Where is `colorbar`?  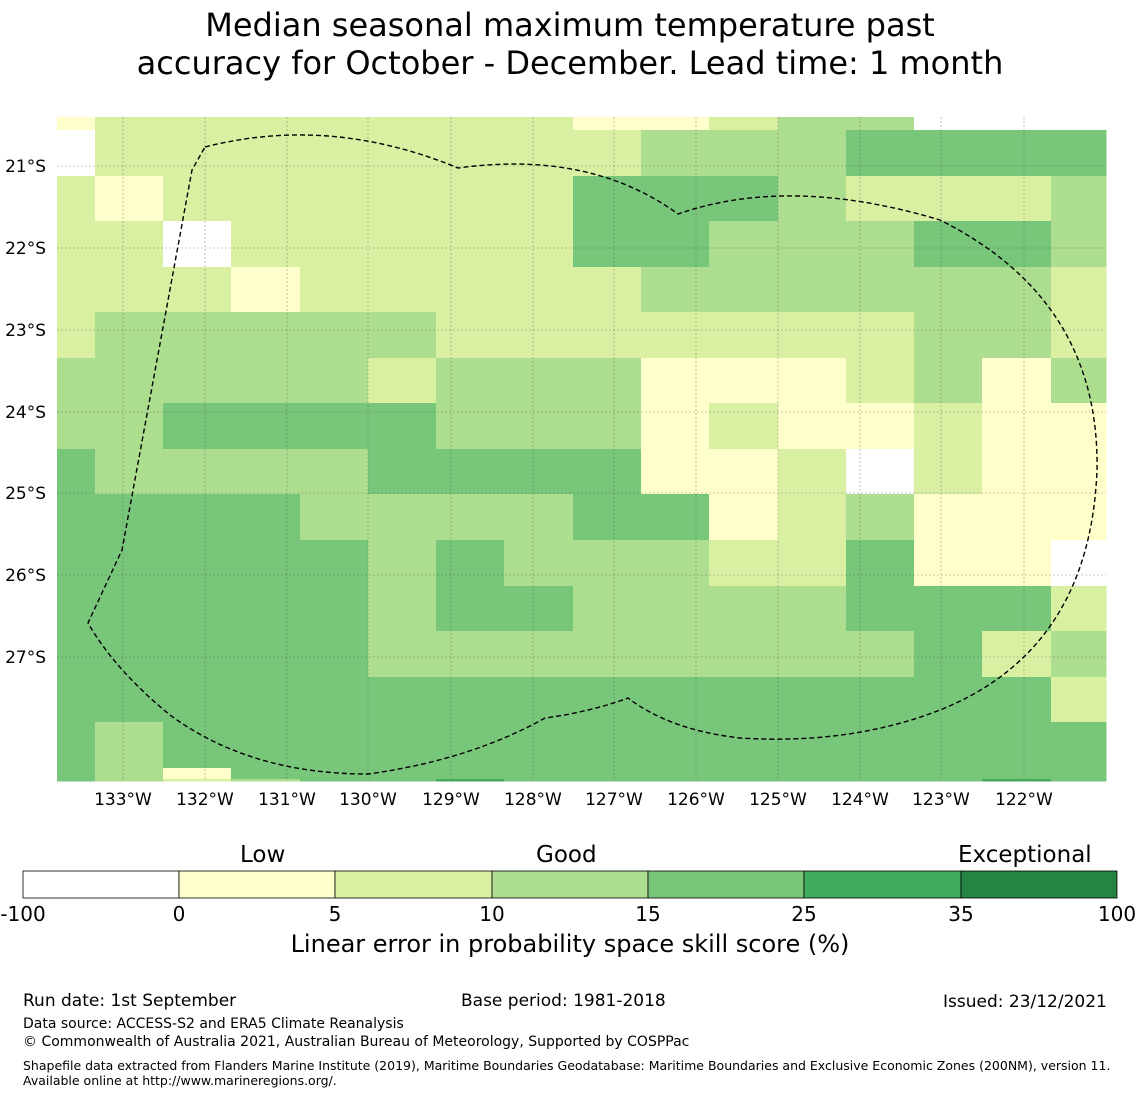
colorbar is located at coordinates (570, 884).